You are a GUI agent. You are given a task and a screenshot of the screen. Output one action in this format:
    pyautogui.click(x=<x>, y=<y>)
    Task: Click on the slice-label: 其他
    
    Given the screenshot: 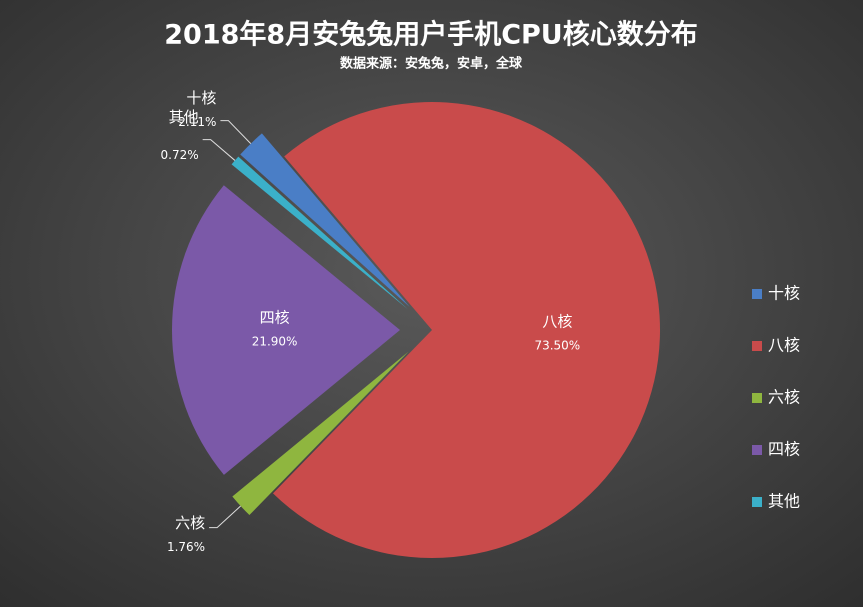 What is the action you would take?
    pyautogui.click(x=184, y=117)
    